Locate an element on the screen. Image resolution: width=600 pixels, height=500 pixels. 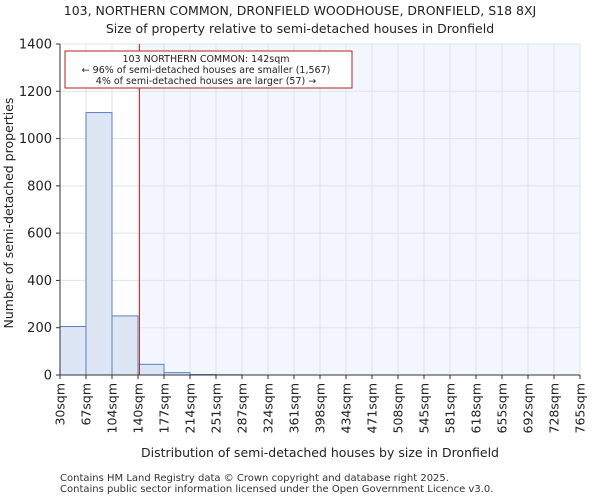
x-tick-label: 140sqm is located at coordinates (138, 408).